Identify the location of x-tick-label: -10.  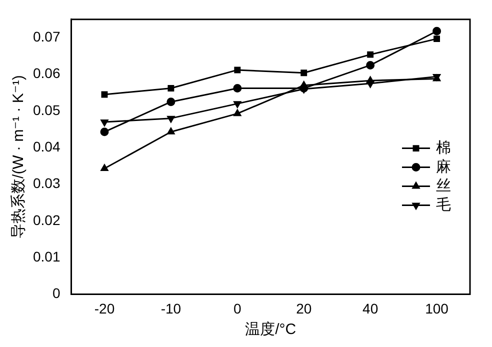
(171, 308).